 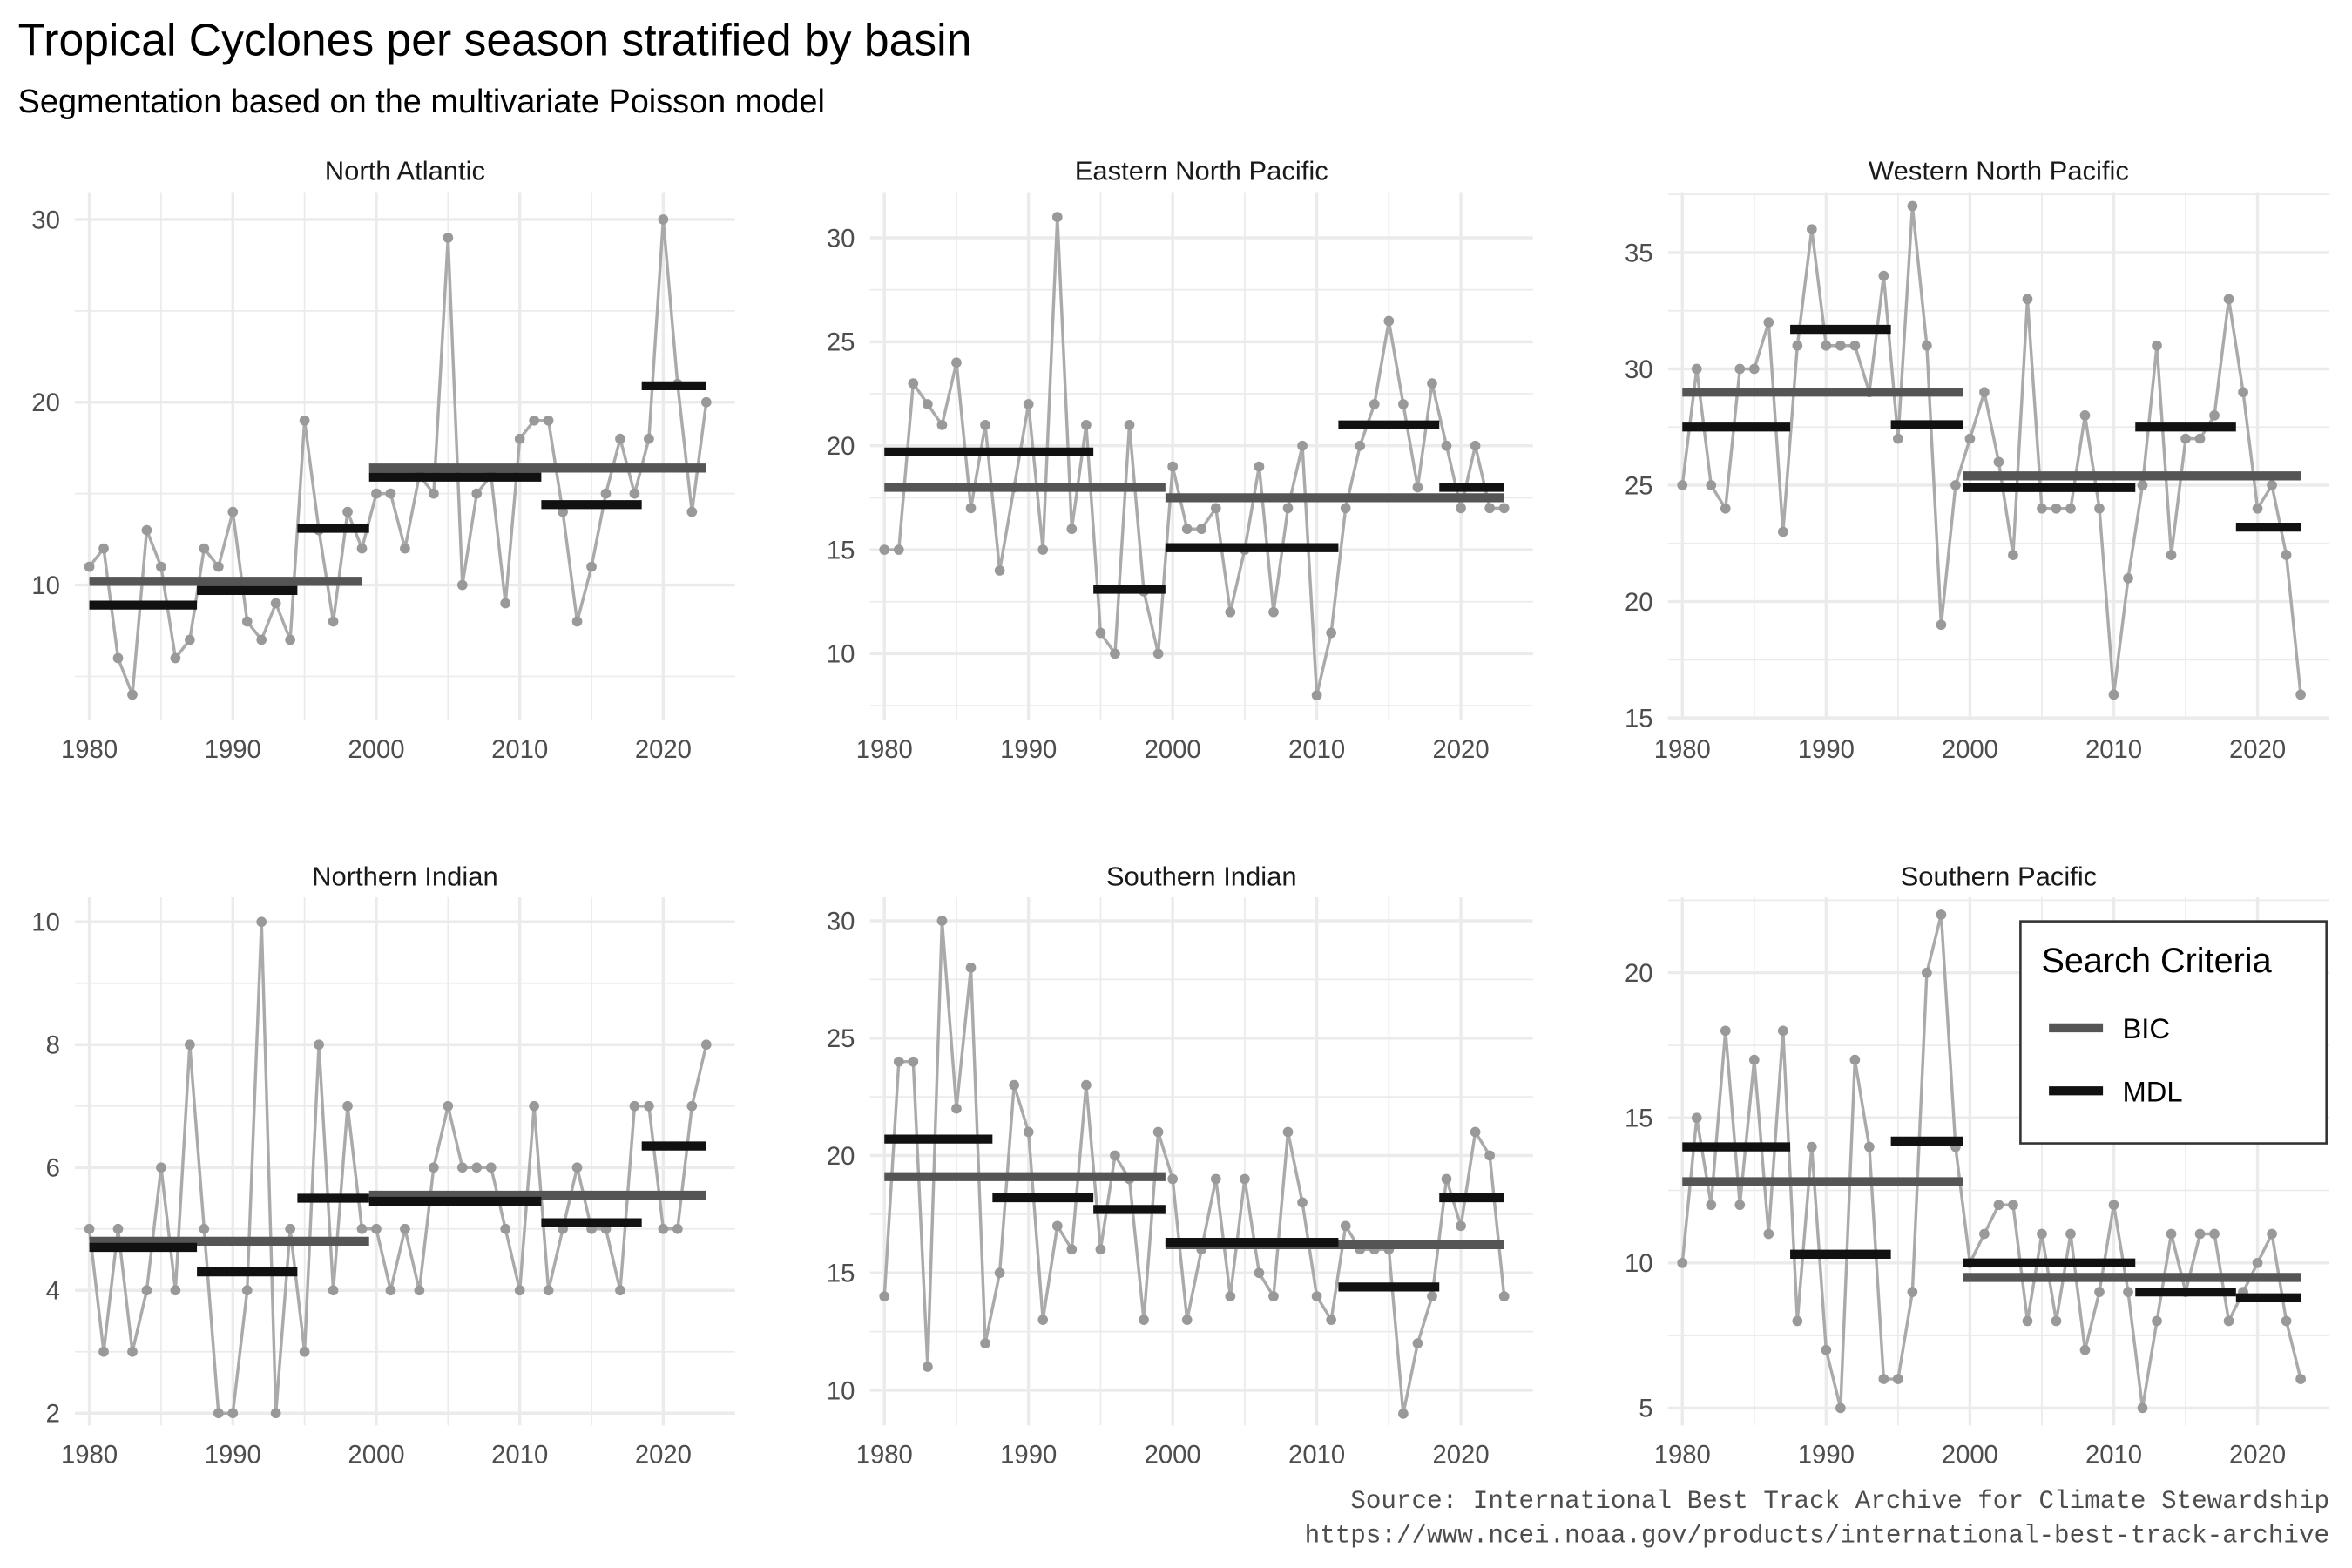 I want to click on panel-eastern-north-pacific-y-tick-label: 25, so click(x=841, y=343).